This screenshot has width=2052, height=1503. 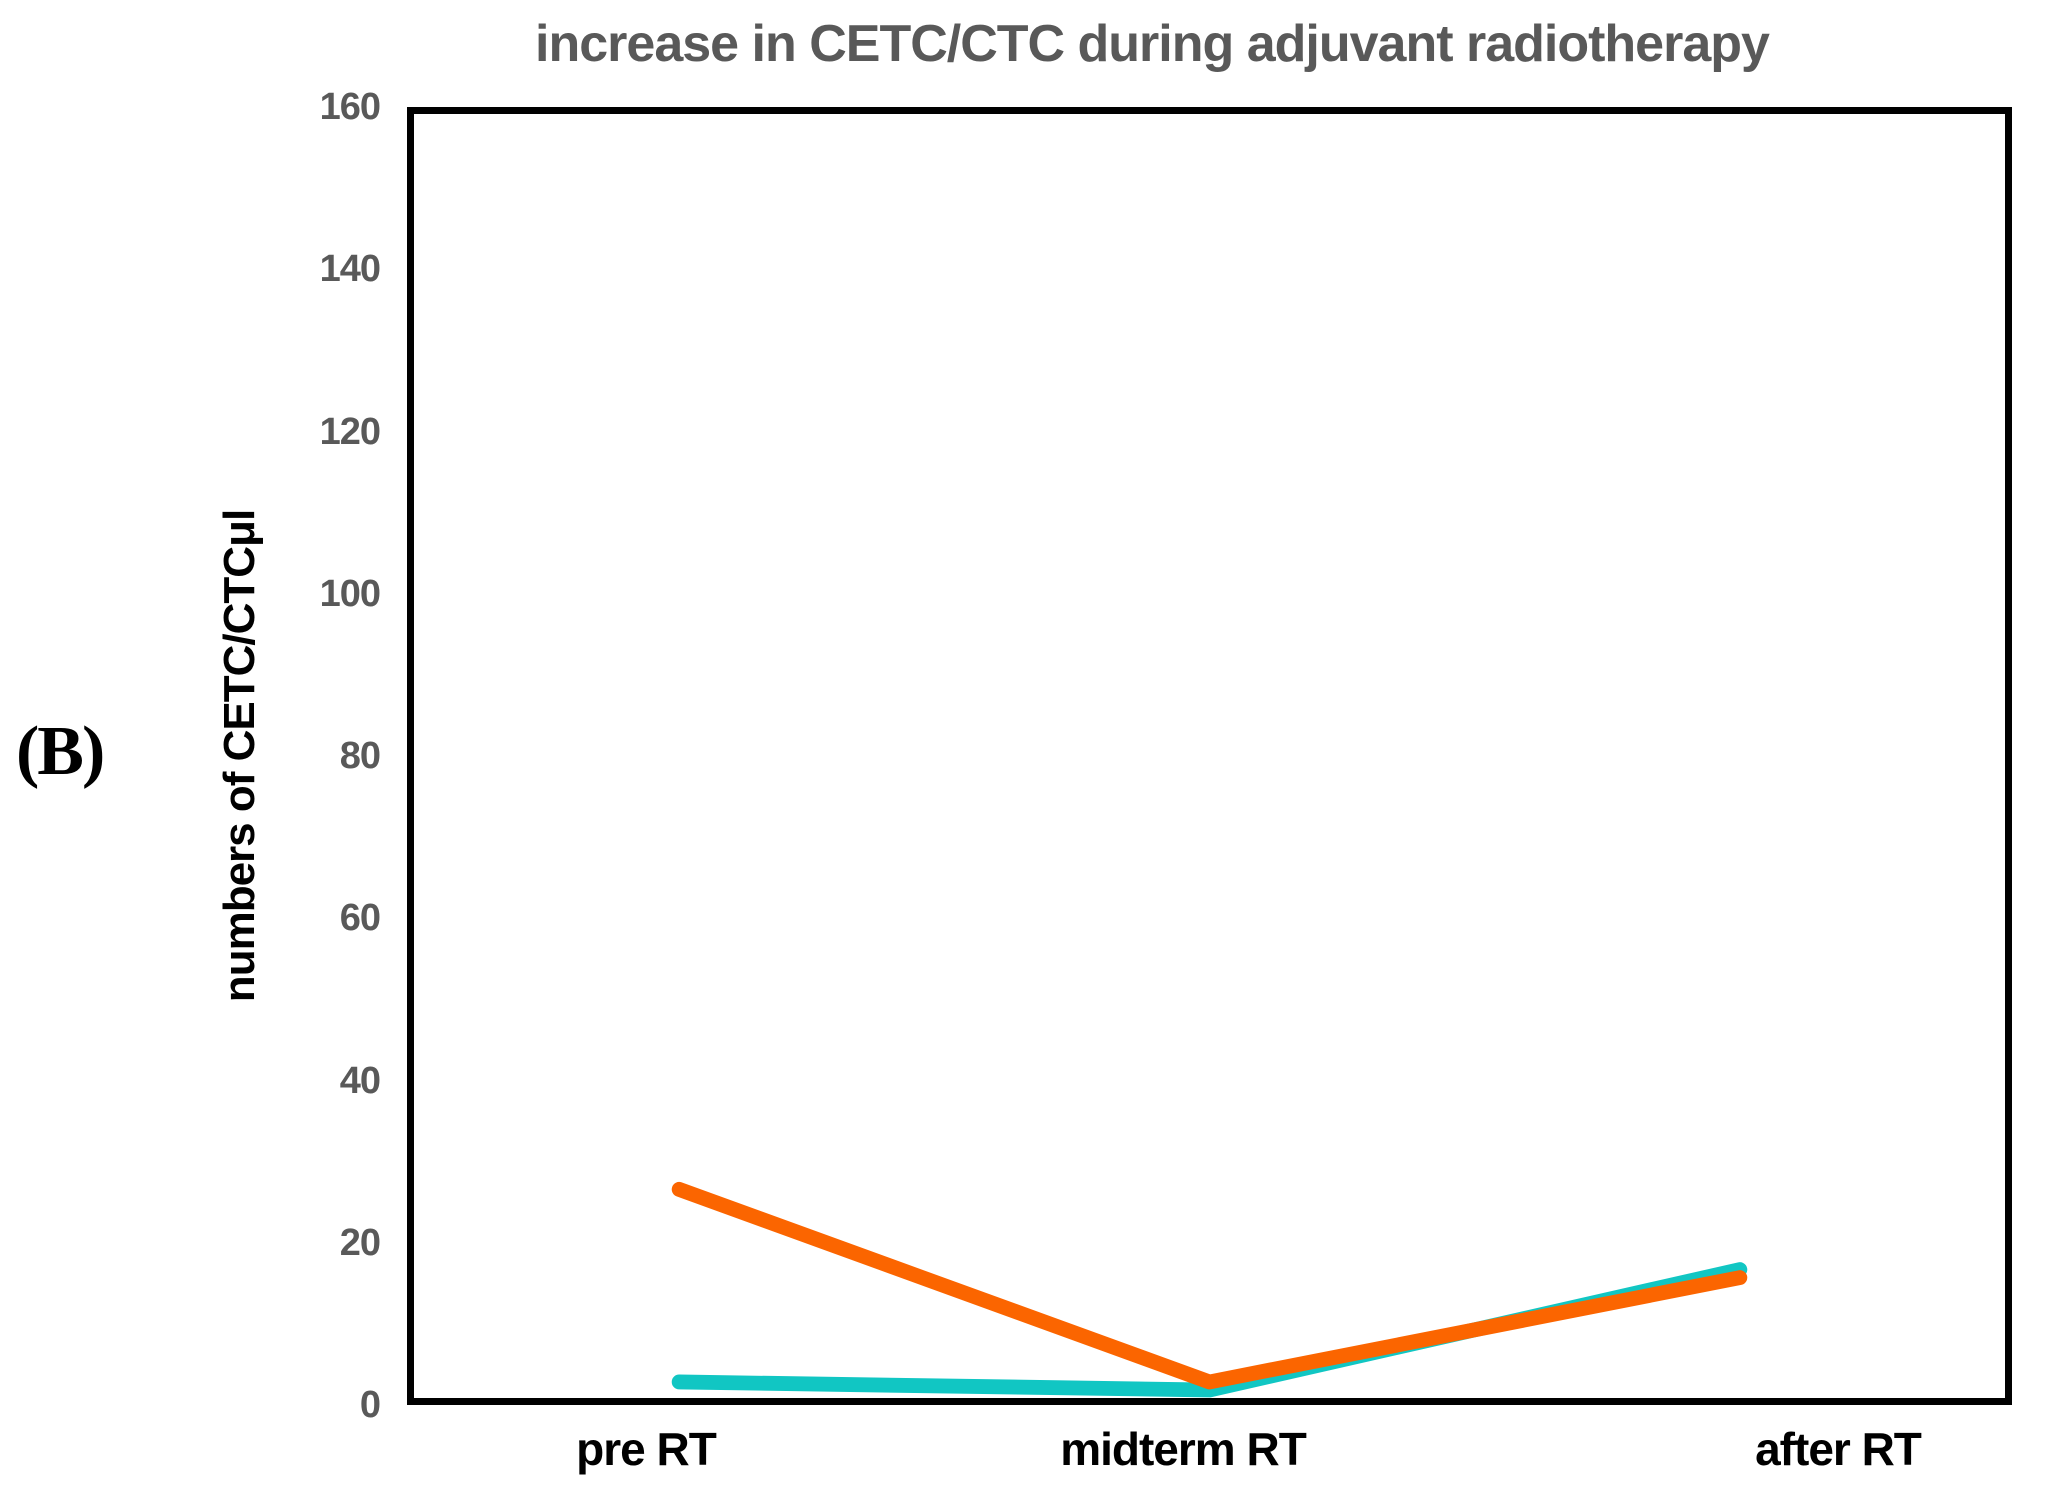 I want to click on y-axis-tick-label: 100, so click(x=350, y=593).